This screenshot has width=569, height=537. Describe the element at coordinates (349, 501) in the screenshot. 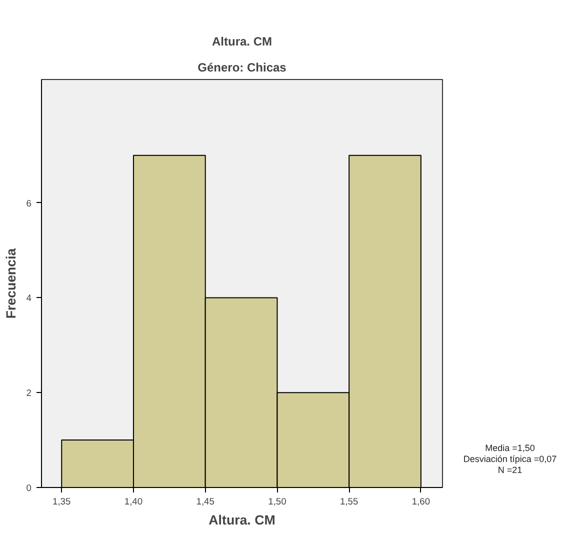

I see `x-tick-label: 1,55` at that location.